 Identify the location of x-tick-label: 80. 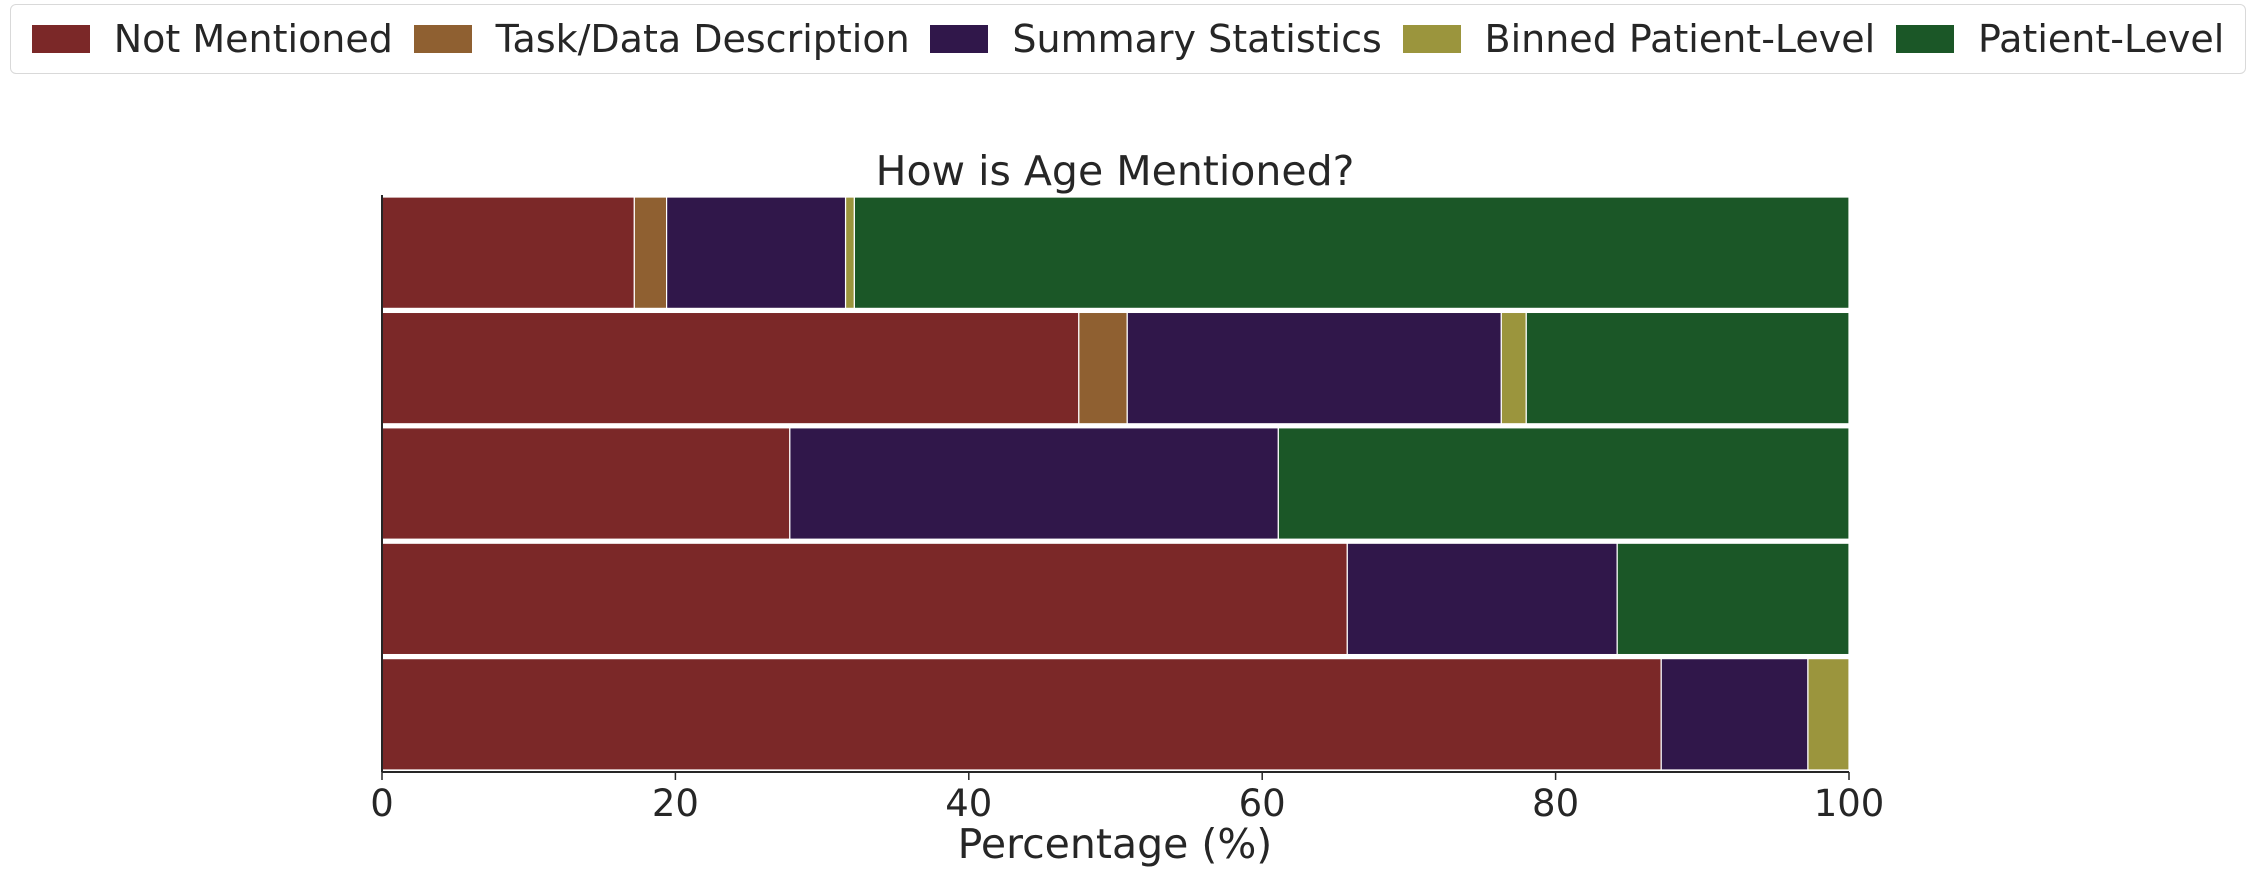
(1555, 803).